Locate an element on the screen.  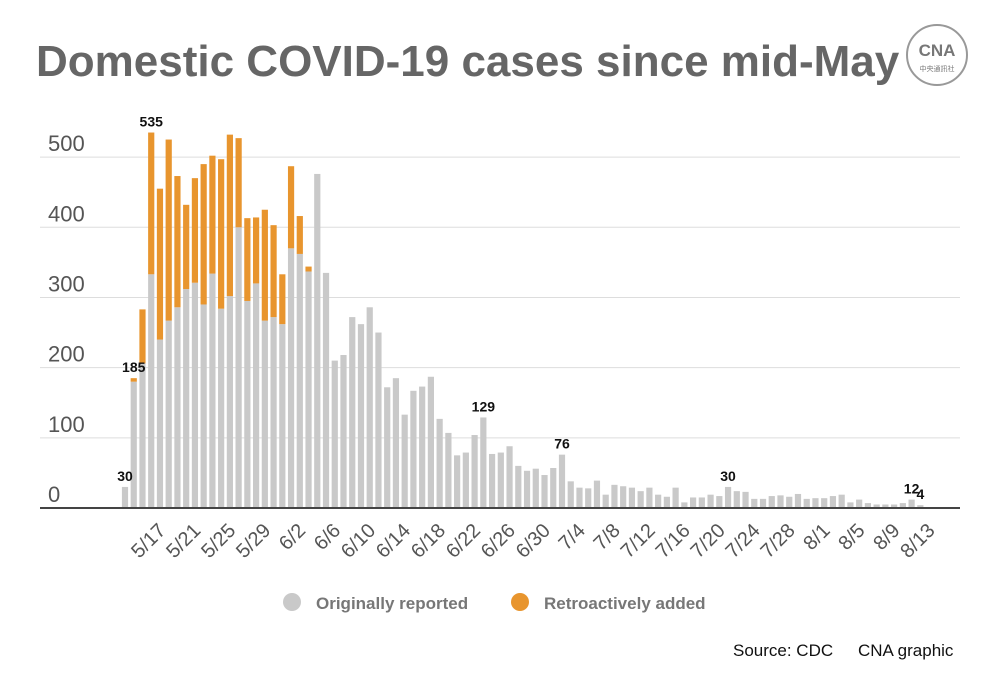
source: Source: CDC is located at coordinates (783, 650).